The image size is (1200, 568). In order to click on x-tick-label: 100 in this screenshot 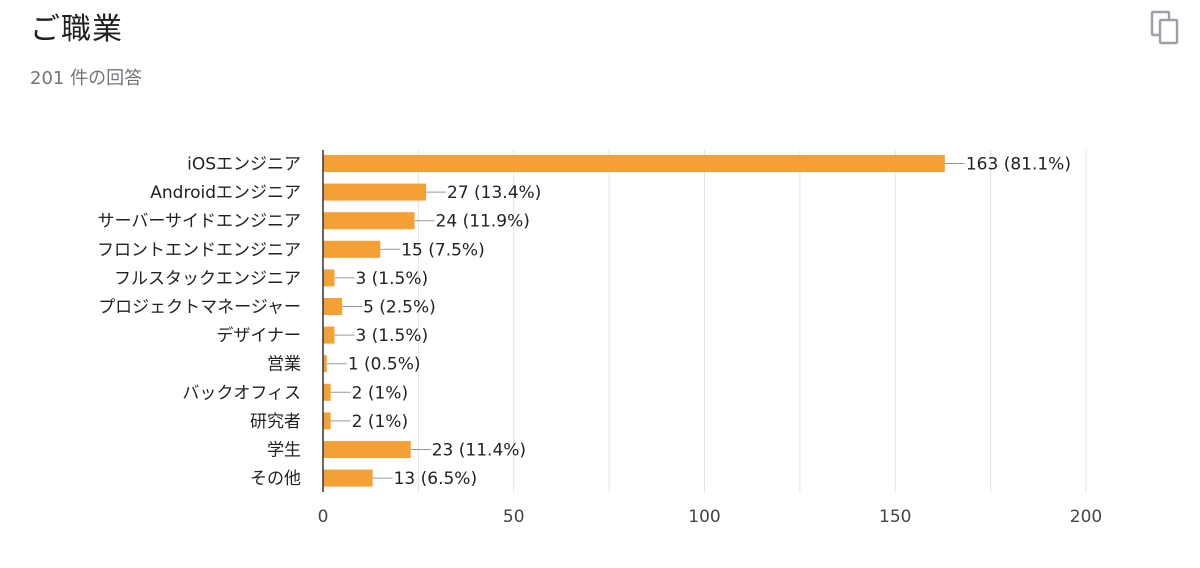, I will do `click(704, 517)`.